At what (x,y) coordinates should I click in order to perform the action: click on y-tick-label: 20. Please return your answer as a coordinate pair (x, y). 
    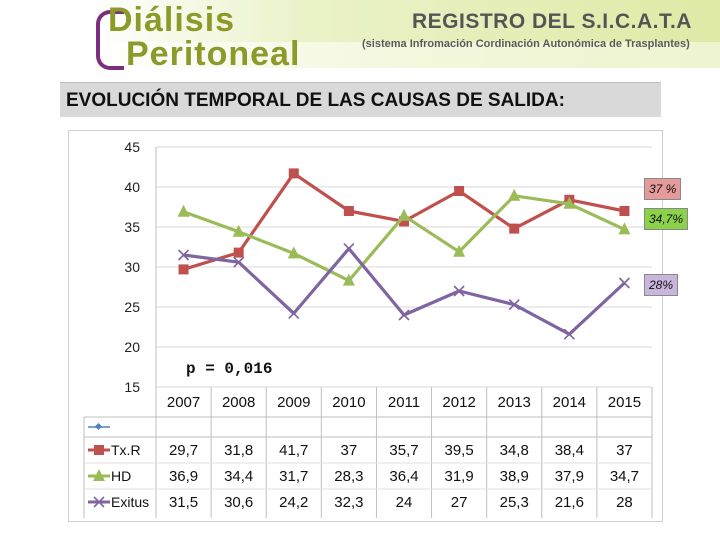
    Looking at the image, I should click on (132, 347).